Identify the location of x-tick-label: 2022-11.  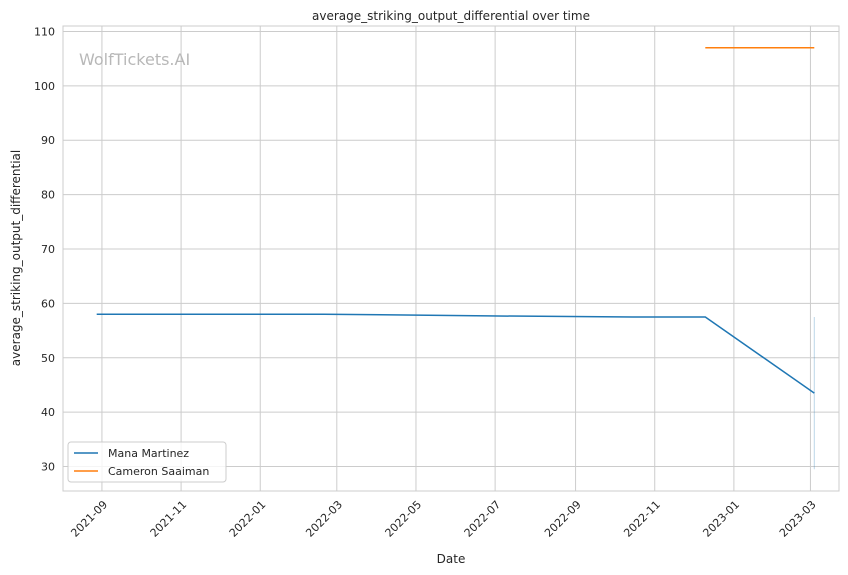
(642, 519).